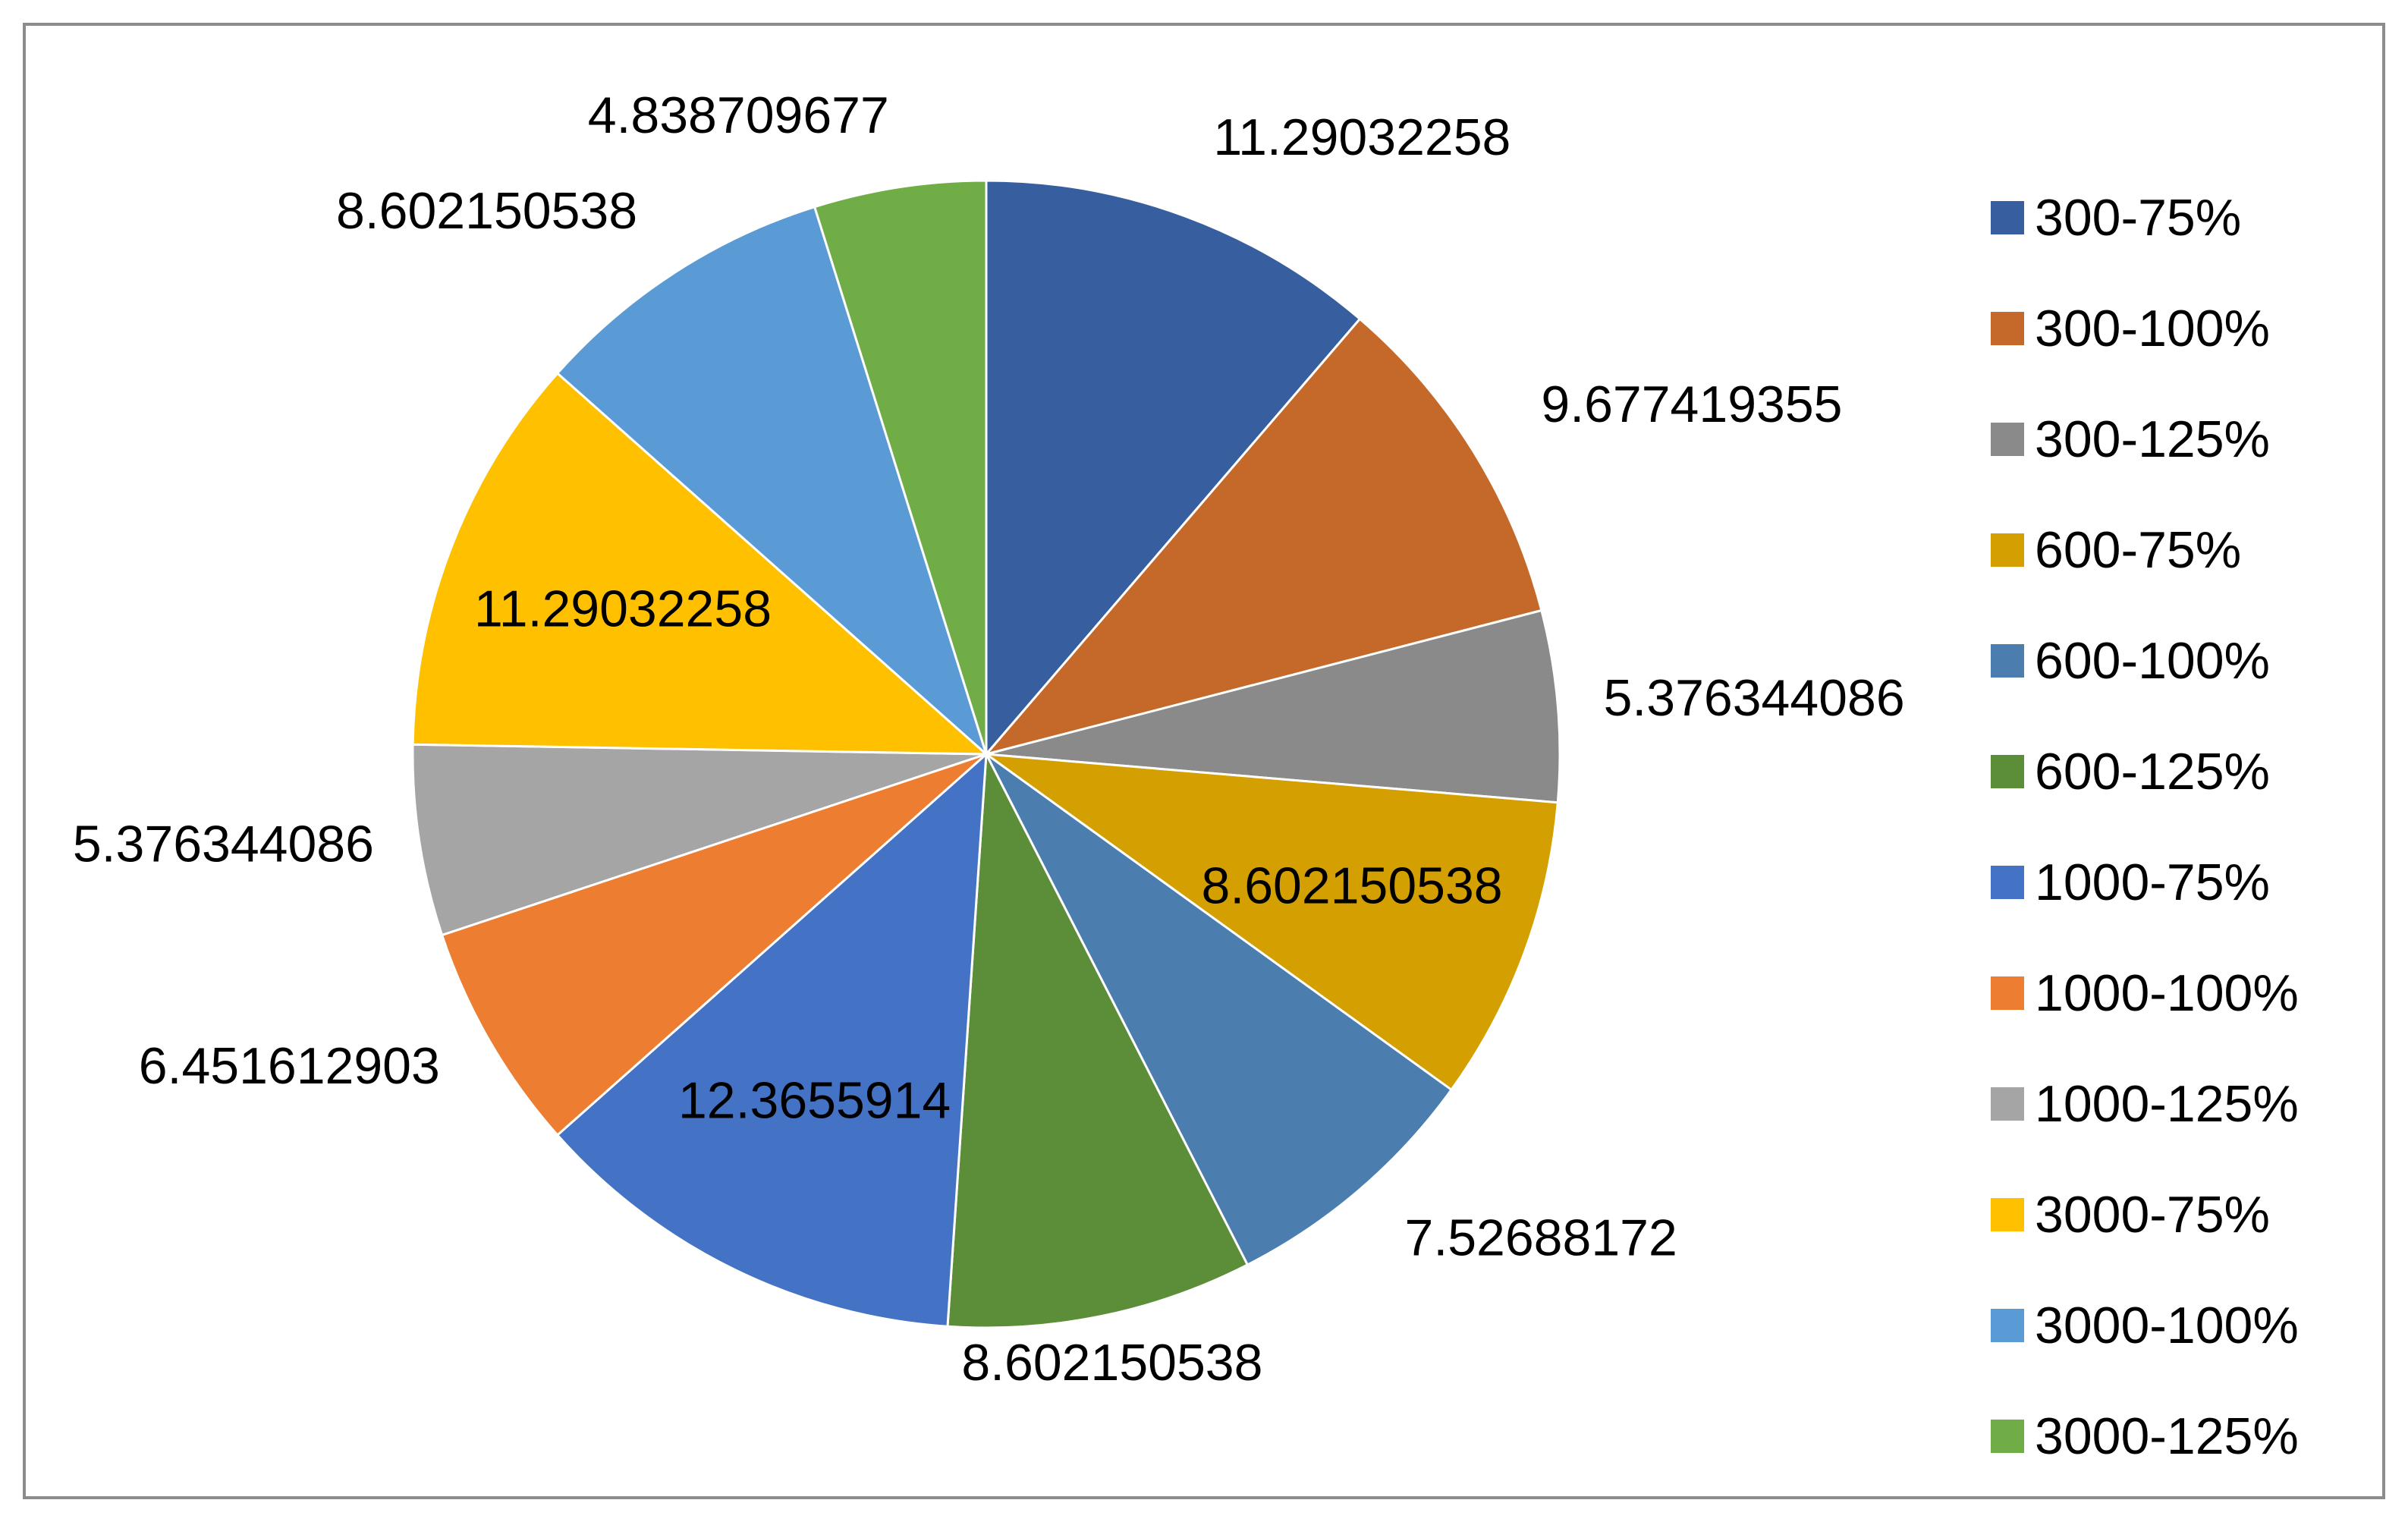 The height and width of the screenshot is (1522, 2408). Describe the element at coordinates (699, 564) in the screenshot. I see `pie-slice-3000-75%` at that location.